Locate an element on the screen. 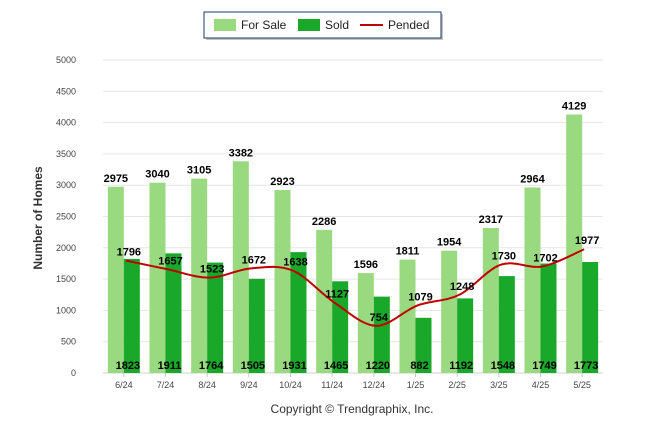 This screenshot has width=646, height=434. copyright-text: Copyright © Trendgraphix, Inc. is located at coordinates (352, 409).